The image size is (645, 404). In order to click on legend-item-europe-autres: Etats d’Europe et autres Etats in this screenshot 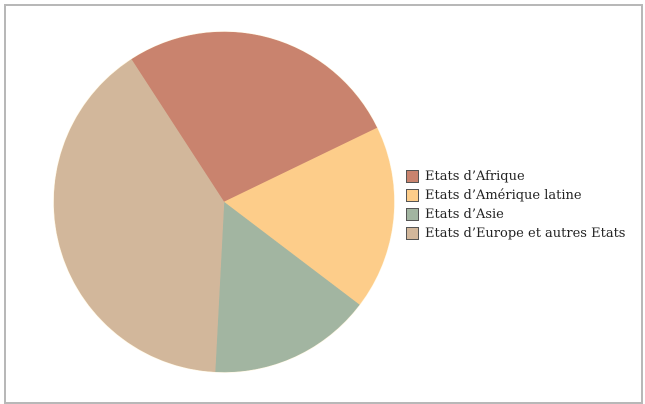, I will do `click(515, 233)`.